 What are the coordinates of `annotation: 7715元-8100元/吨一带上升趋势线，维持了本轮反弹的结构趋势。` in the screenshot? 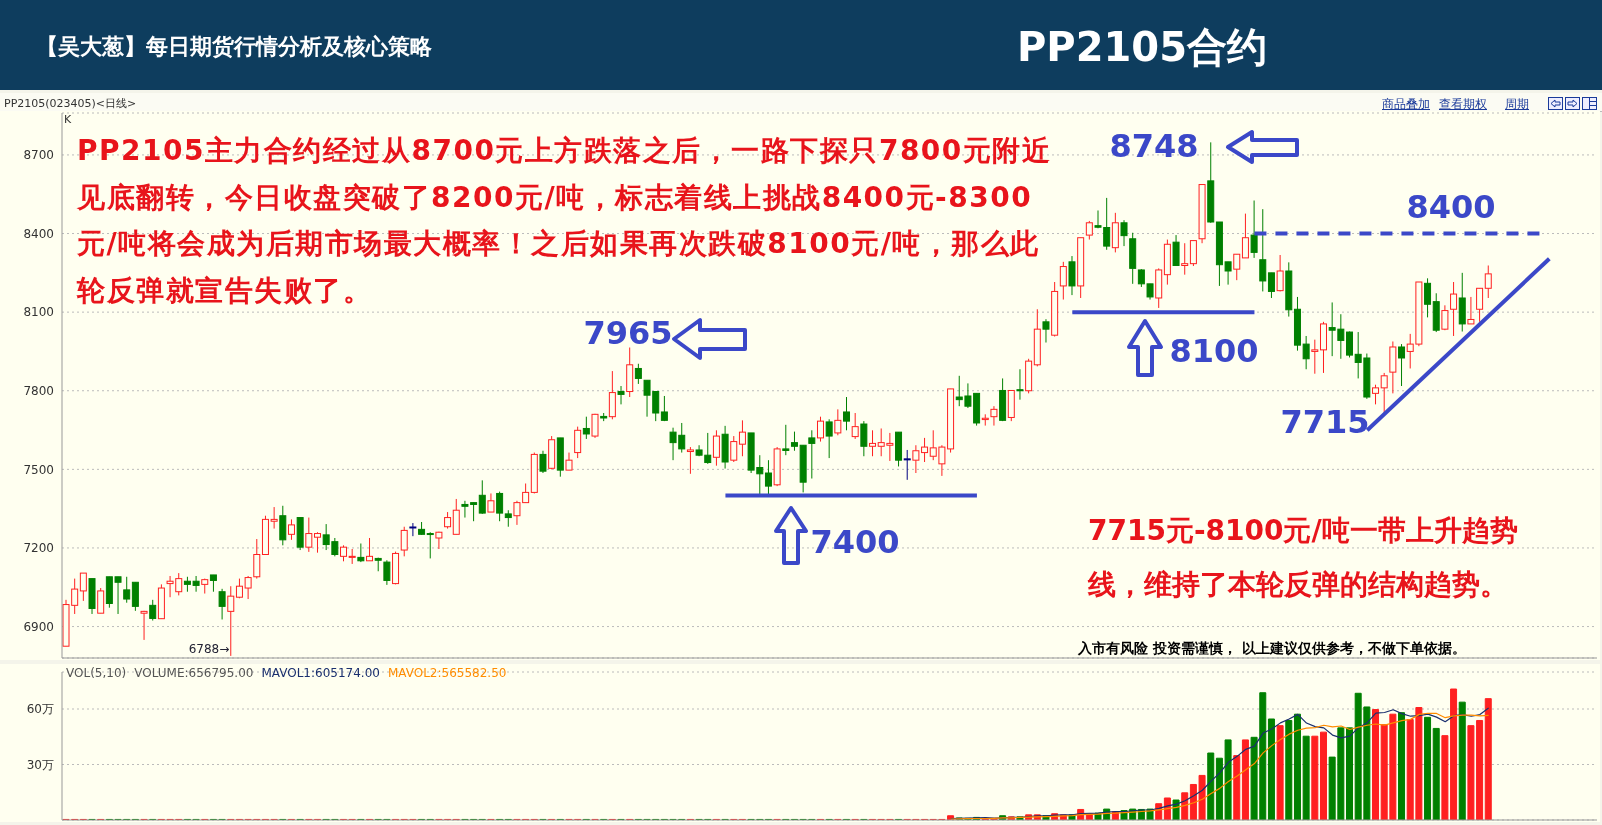 It's located at (1303, 558).